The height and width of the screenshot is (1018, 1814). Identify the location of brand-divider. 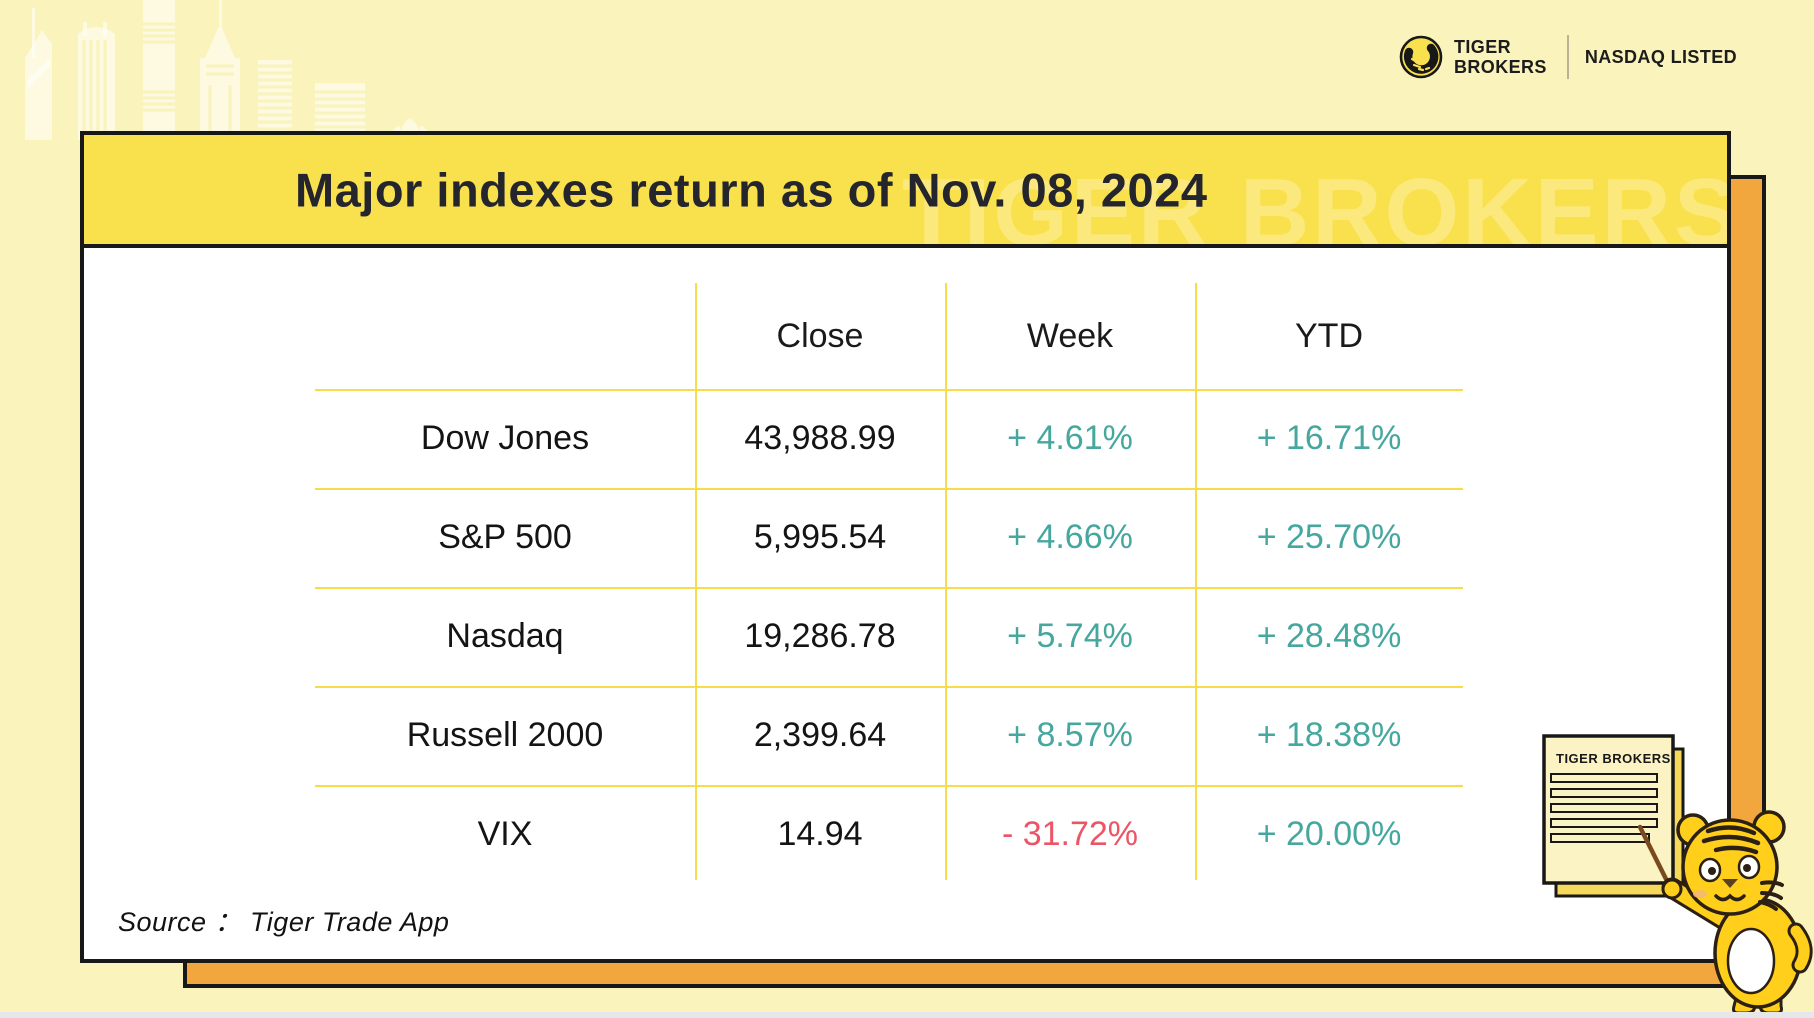
(1567, 57).